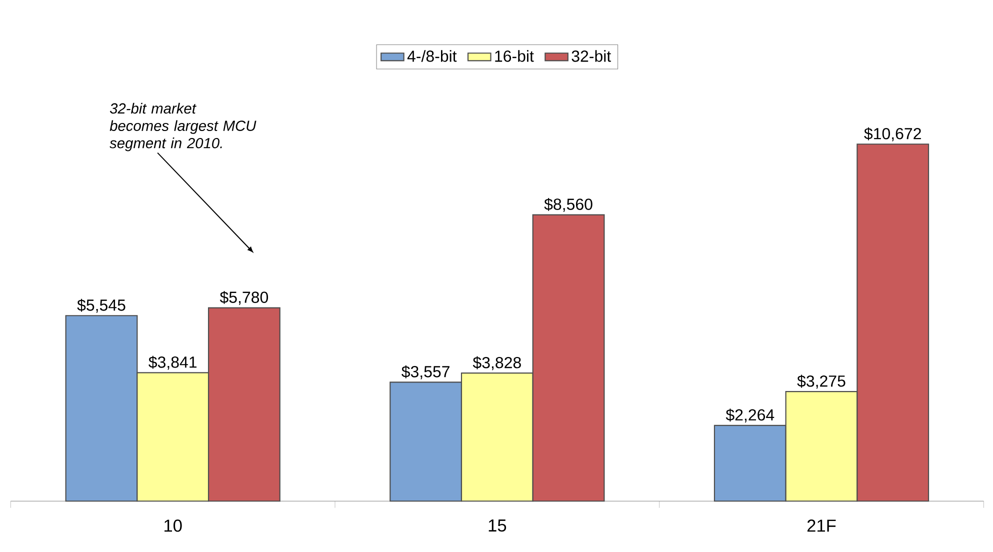  Describe the element at coordinates (497, 526) in the screenshot. I see `x-tick-label: 15` at that location.